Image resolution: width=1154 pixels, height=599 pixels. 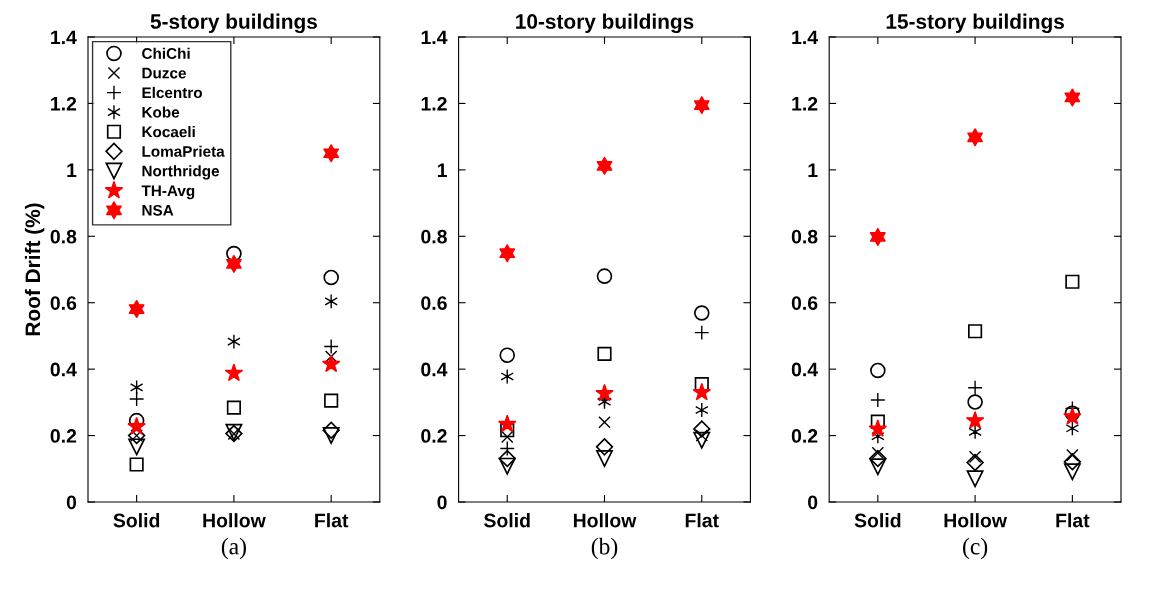 What do you see at coordinates (161, 112) in the screenshot?
I see `legend-label: Kobe` at bounding box center [161, 112].